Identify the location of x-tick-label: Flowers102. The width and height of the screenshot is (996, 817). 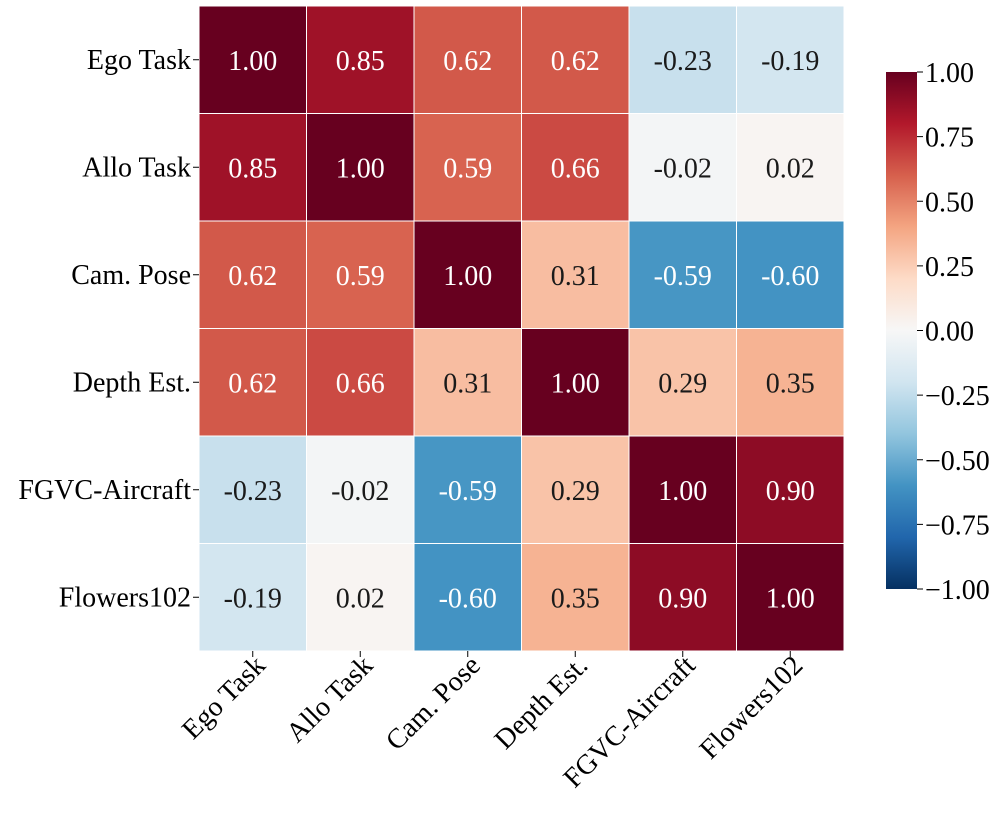
(751, 707).